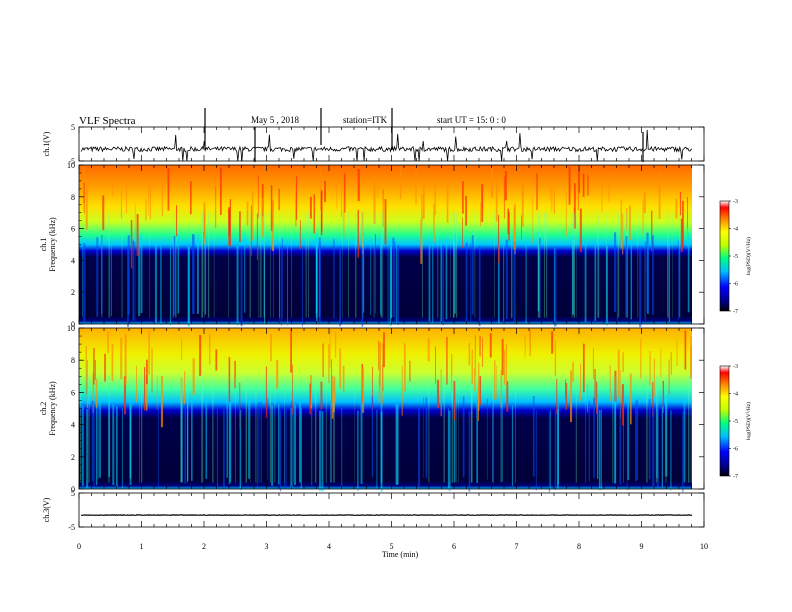  I want to click on figure-title: VLF Spectra, so click(107, 121).